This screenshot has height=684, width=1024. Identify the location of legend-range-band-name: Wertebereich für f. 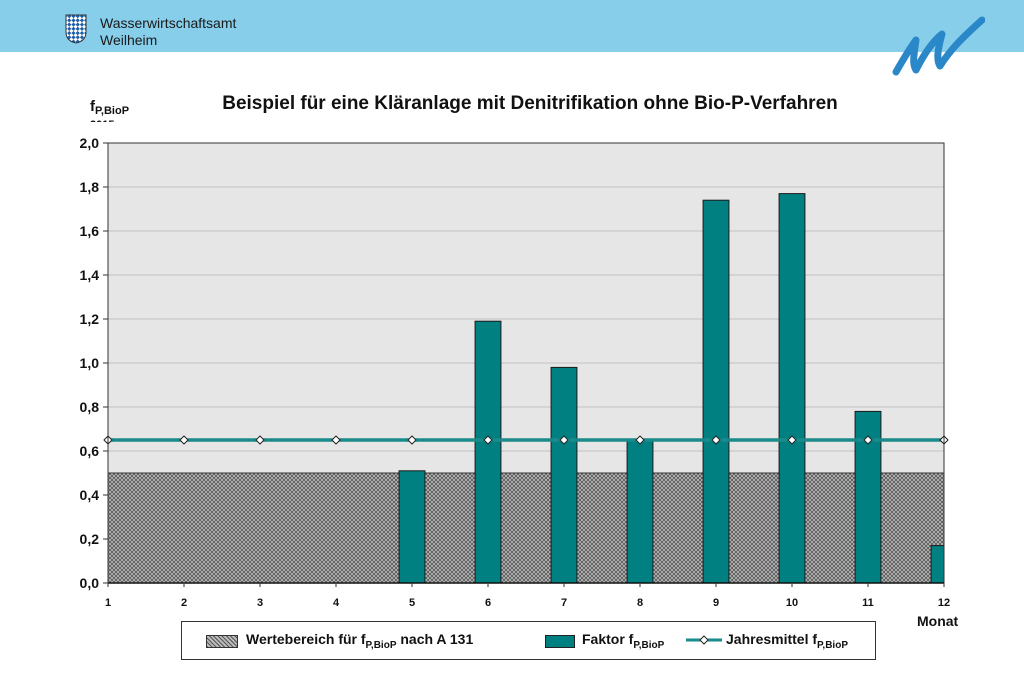
(306, 639).